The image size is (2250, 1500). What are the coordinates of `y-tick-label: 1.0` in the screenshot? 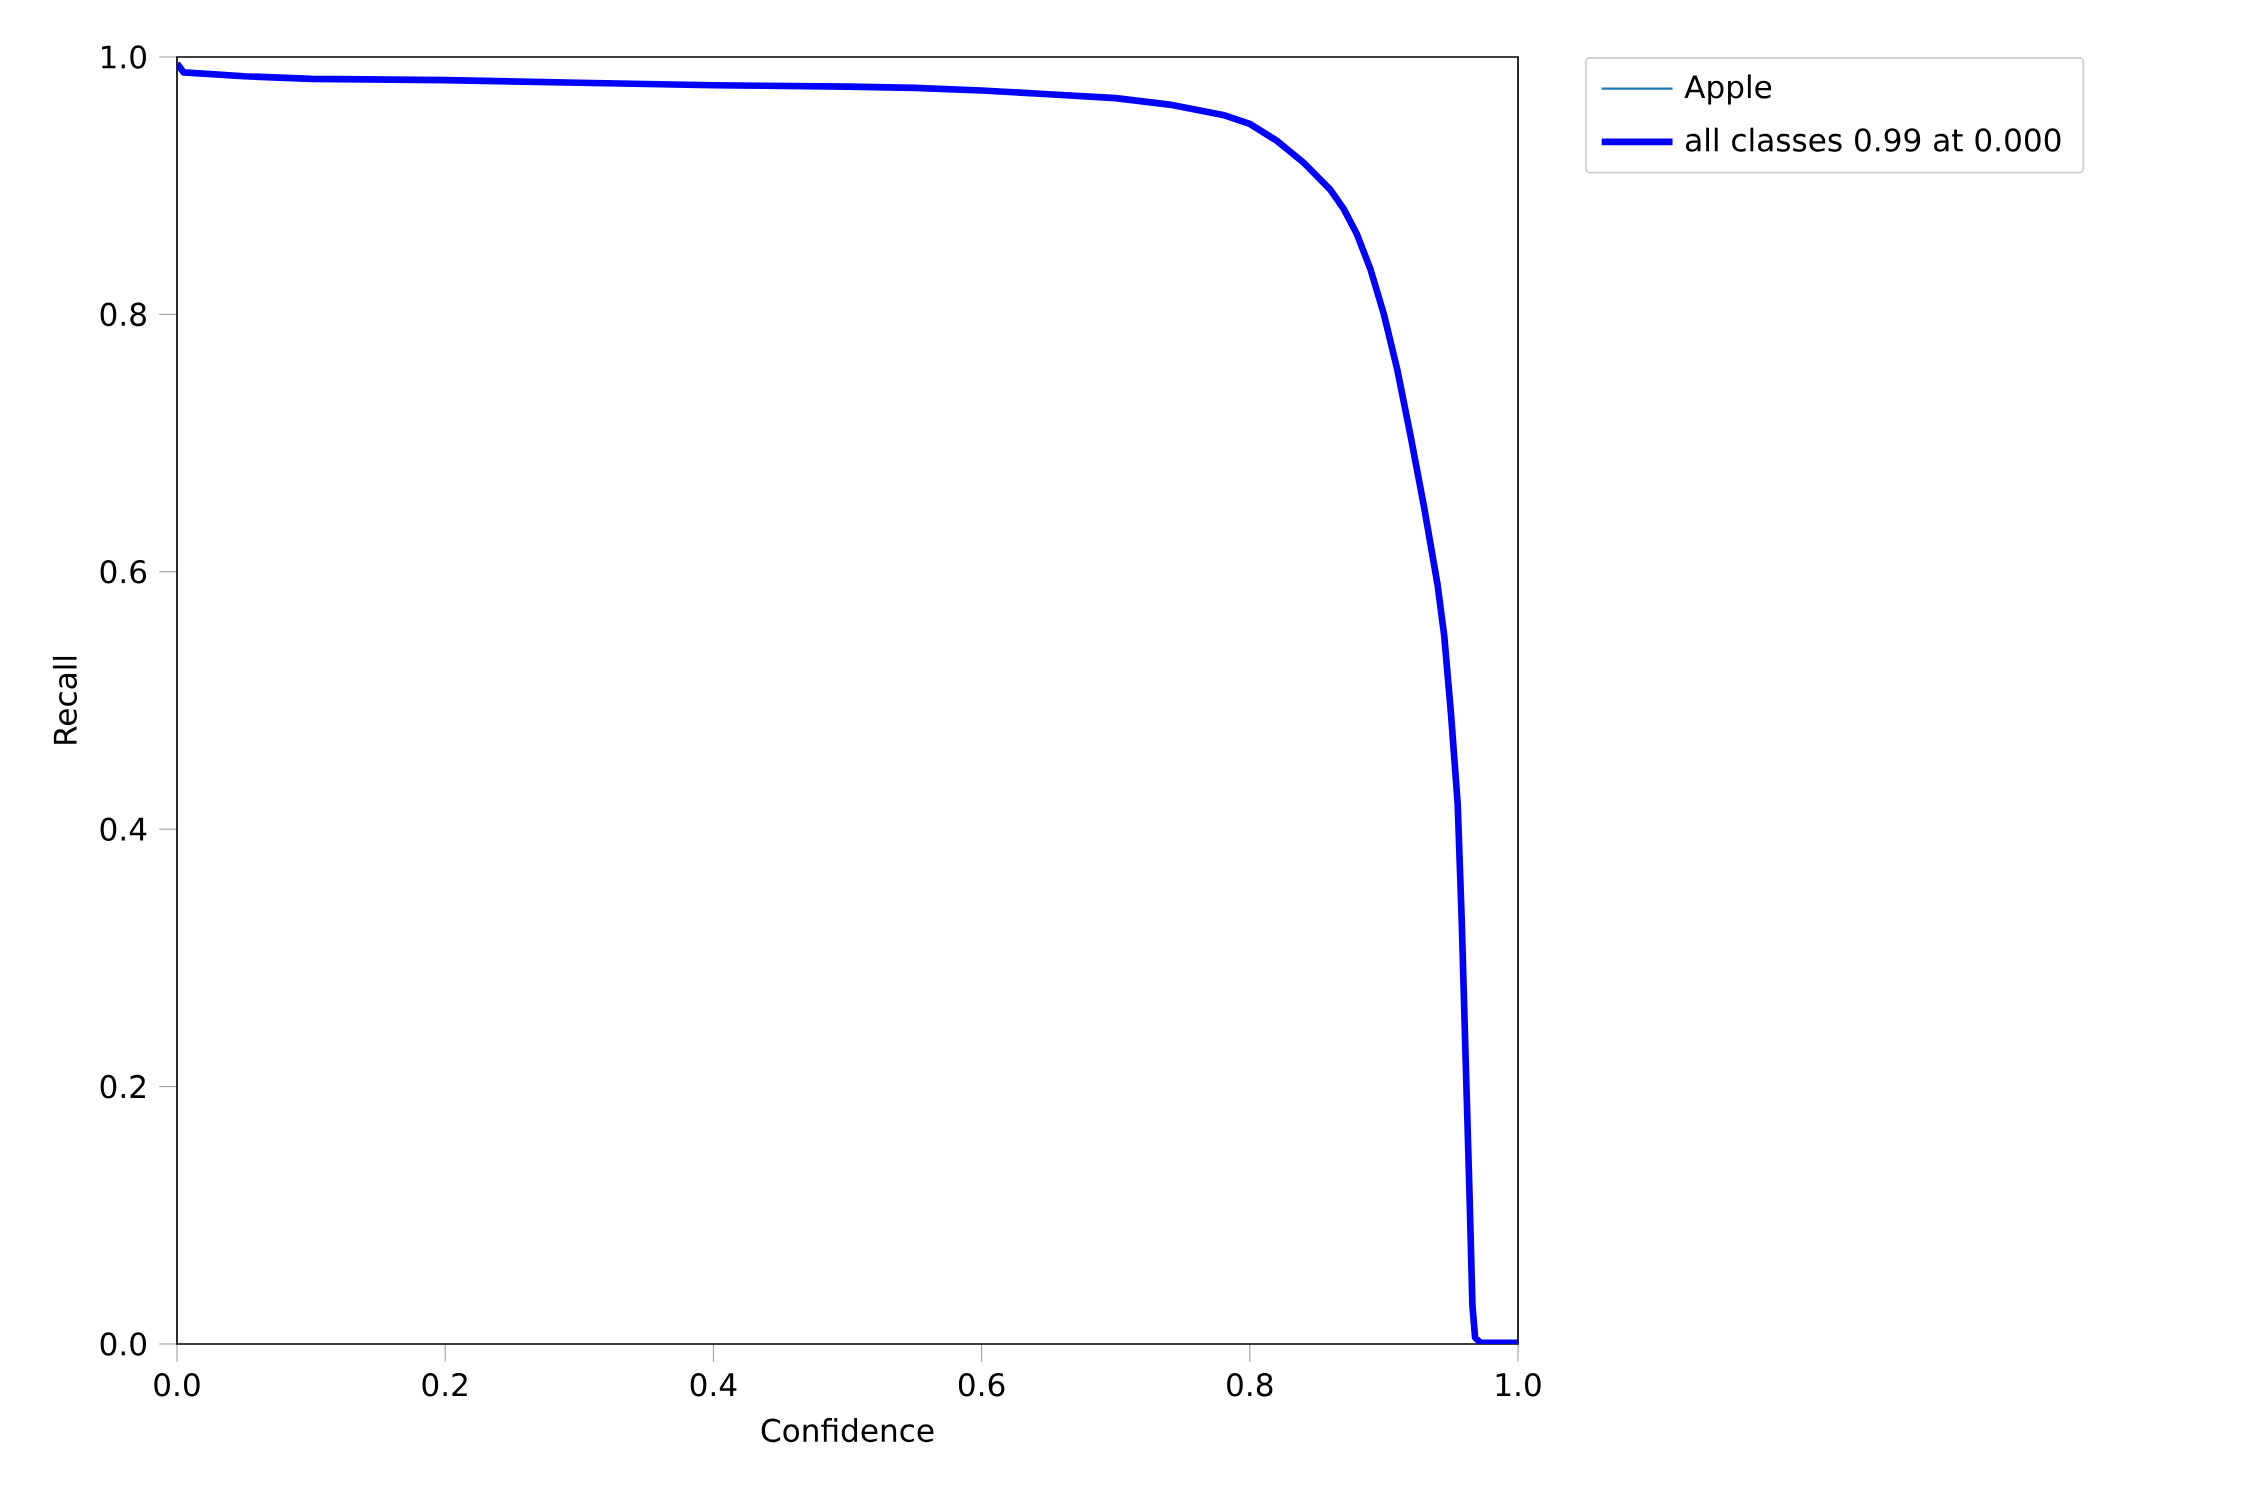 It's located at (124, 57).